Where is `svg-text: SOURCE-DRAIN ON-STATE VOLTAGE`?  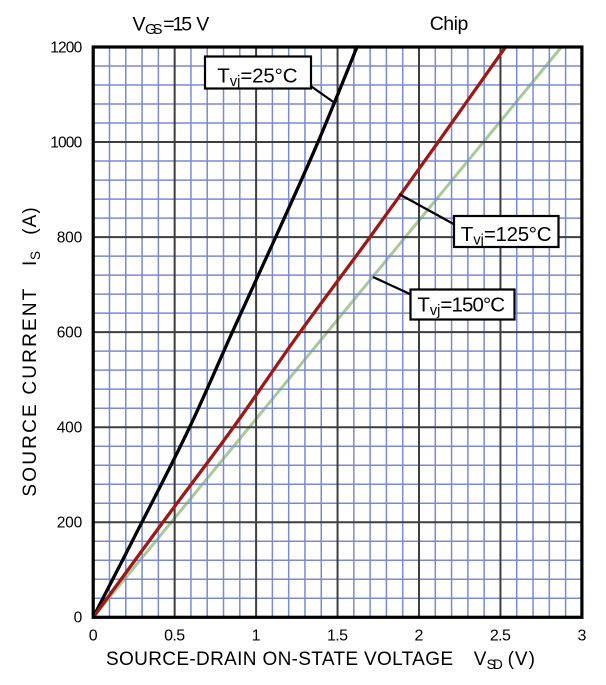
svg-text: SOURCE-DRAIN ON-STATE VOLTAGE is located at coordinates (279, 659).